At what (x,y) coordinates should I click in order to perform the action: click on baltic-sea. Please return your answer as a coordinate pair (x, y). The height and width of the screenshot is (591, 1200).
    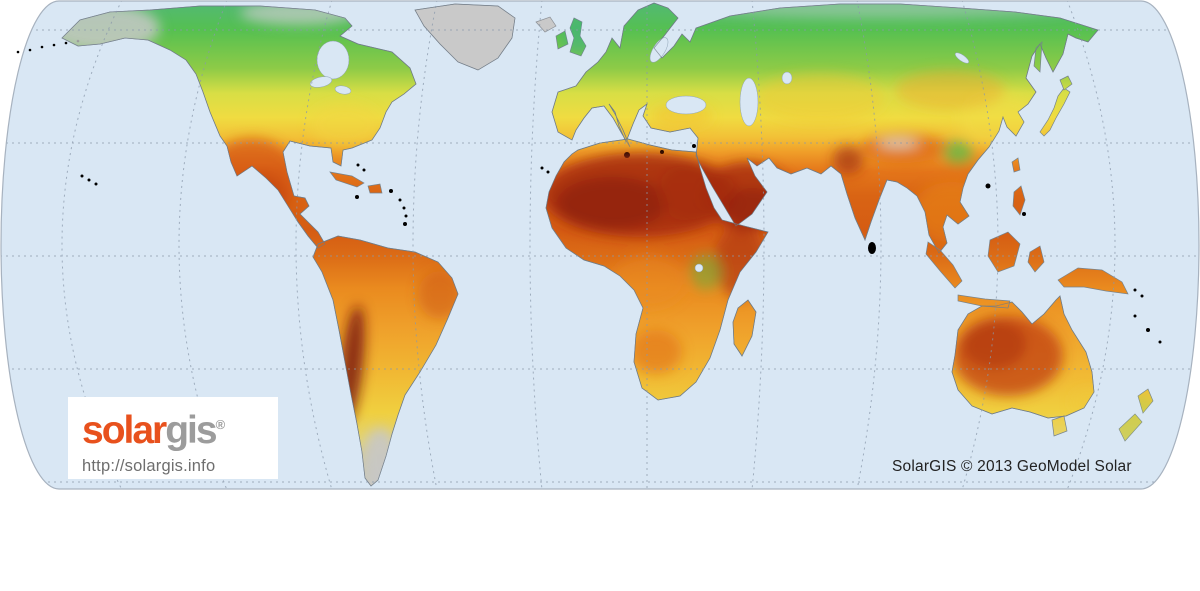
    Looking at the image, I should click on (659, 50).